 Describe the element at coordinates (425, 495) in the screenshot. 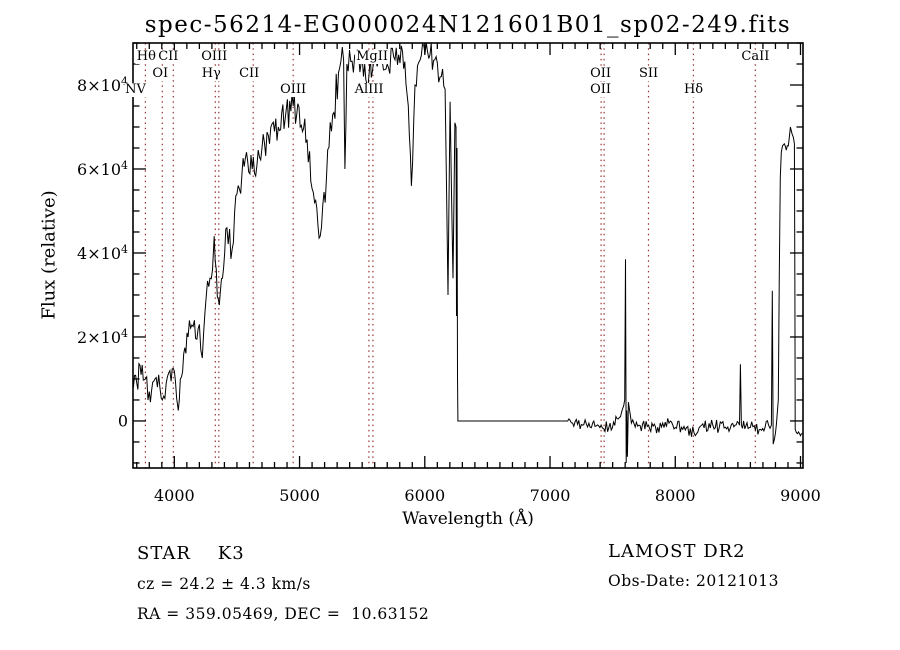

I see `x-tick-label: 6000` at that location.